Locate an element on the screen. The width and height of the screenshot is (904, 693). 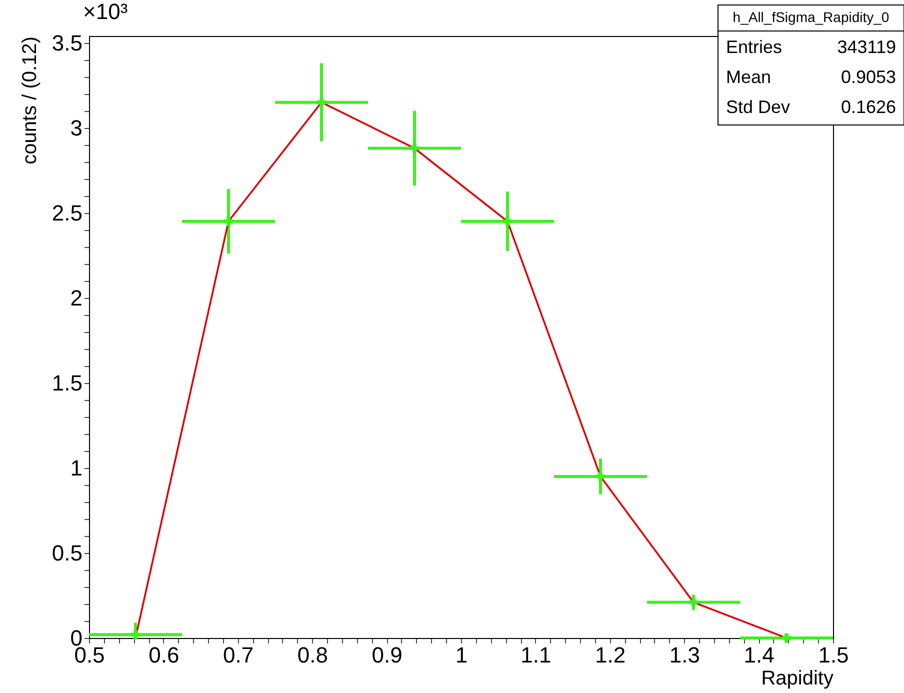
y-tick-label: 0.5 is located at coordinates (67, 553).